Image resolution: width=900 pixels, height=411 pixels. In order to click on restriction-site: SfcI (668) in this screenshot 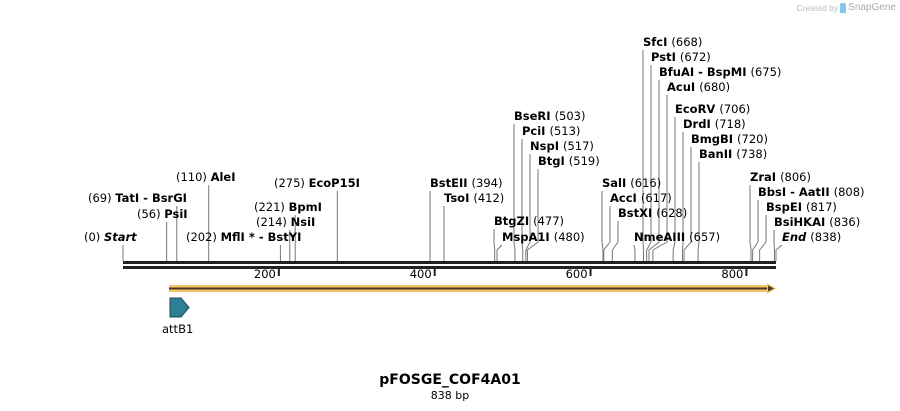, I will do `click(672, 42)`.